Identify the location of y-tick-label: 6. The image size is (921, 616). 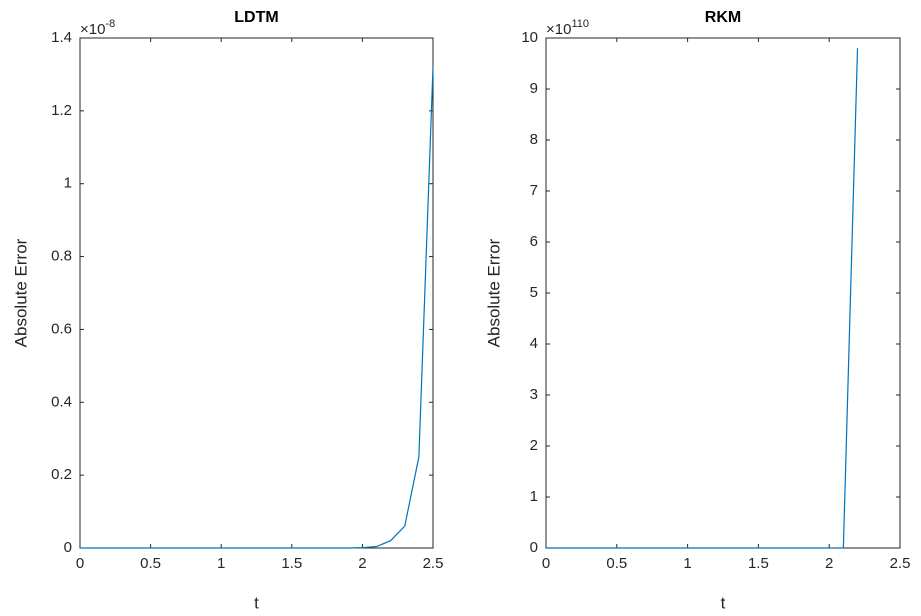
(534, 241).